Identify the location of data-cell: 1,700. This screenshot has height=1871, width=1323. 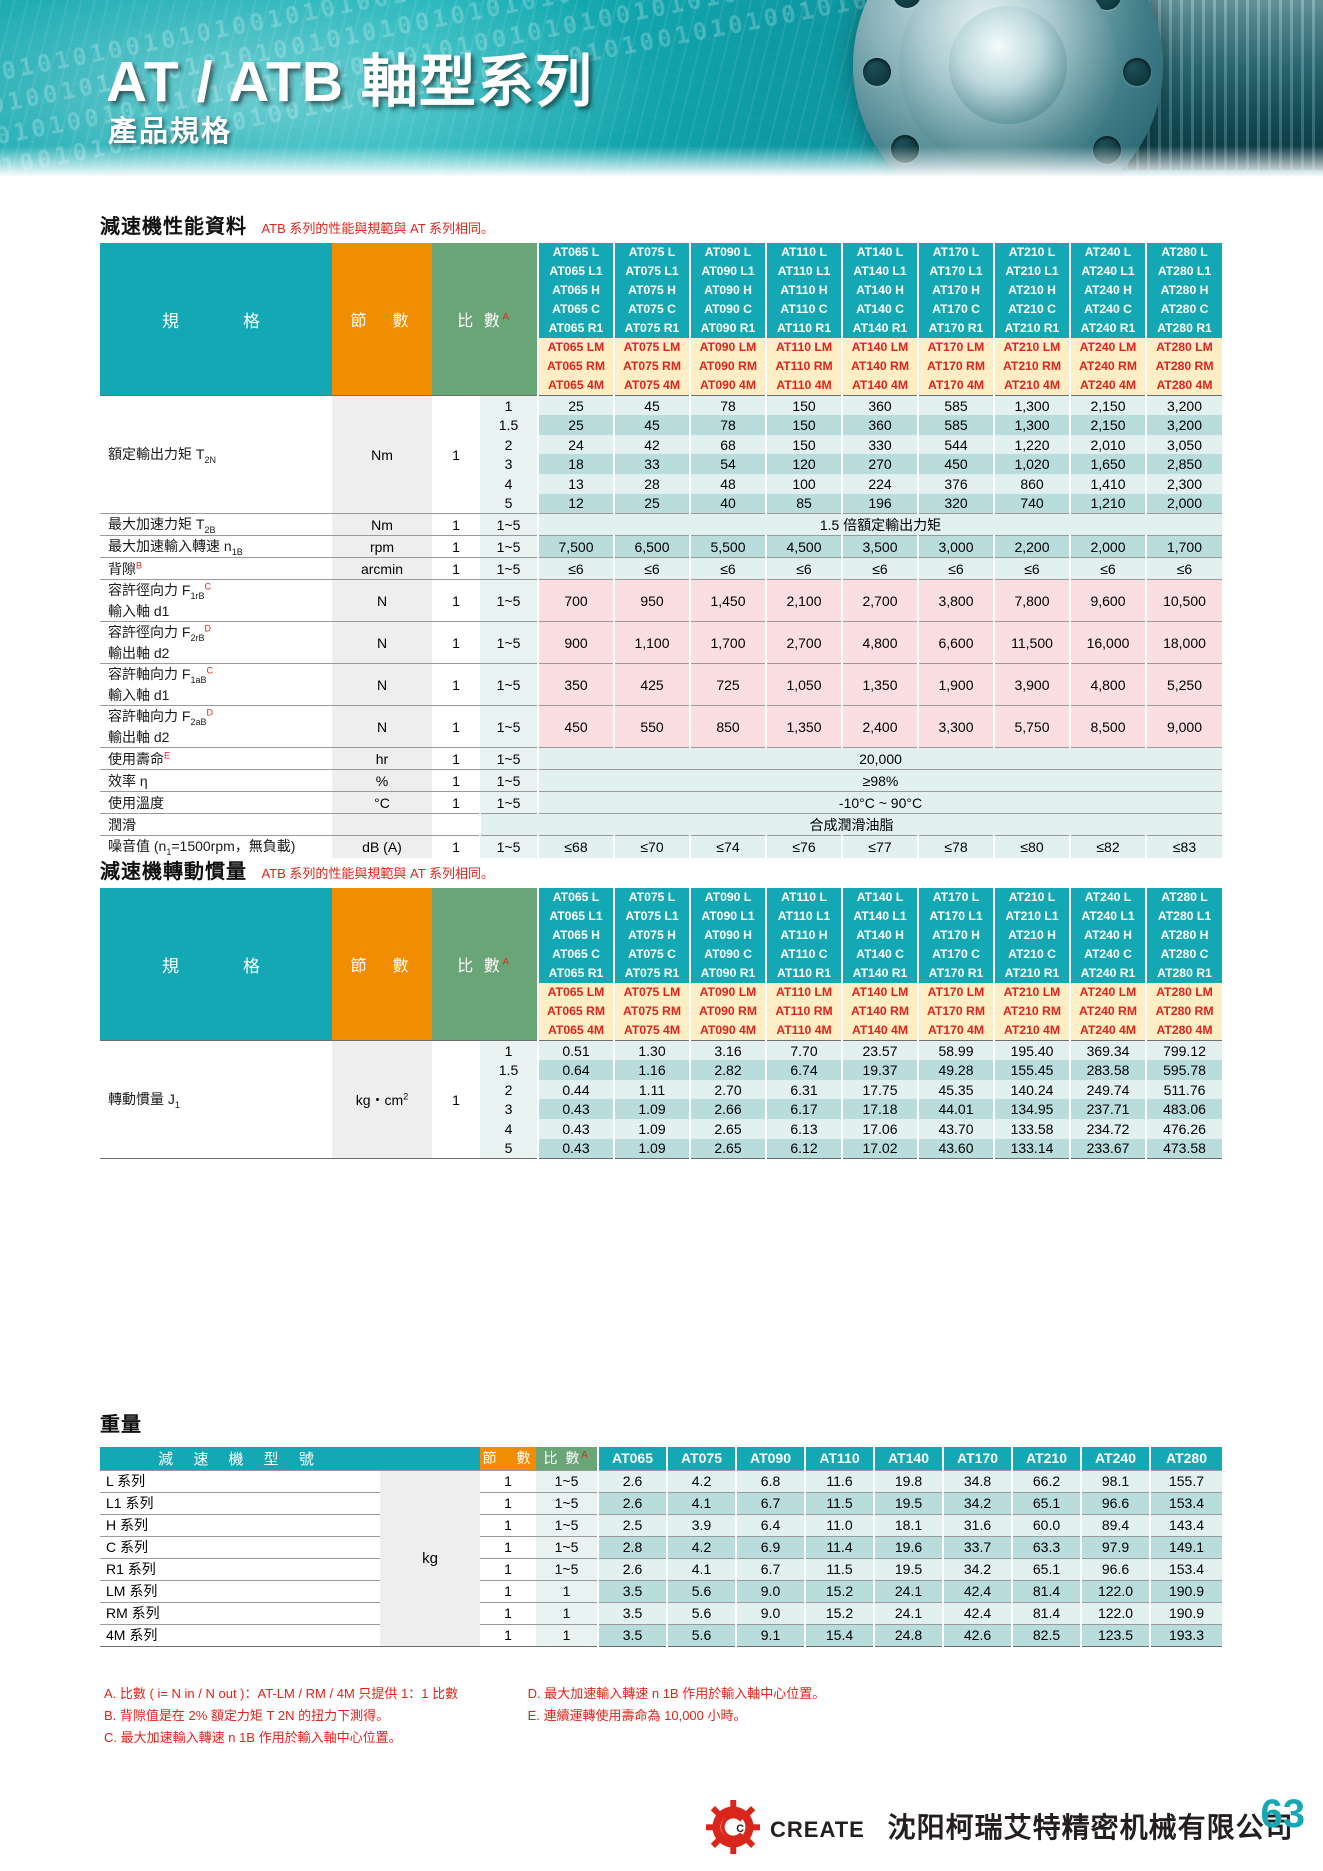
(1183, 546).